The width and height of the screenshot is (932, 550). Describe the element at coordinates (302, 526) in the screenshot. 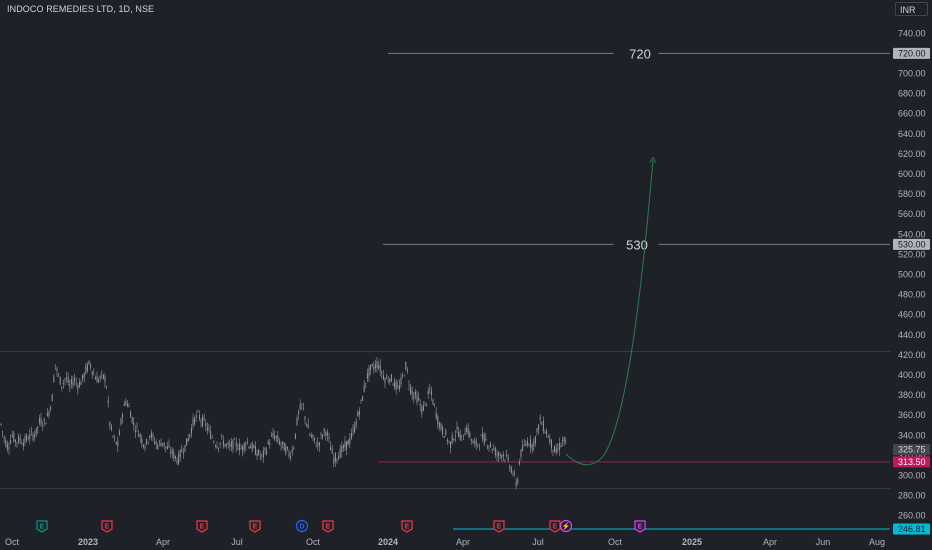

I see `dividend-marker` at that location.